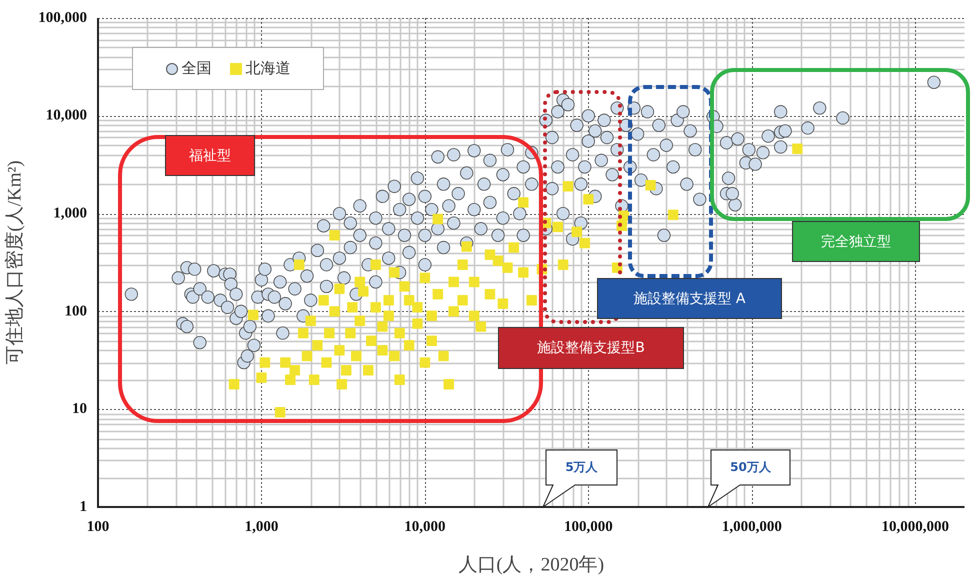 This screenshot has height=579, width=972. Describe the element at coordinates (66, 116) in the screenshot. I see `y-tick-label: 10,000` at that location.